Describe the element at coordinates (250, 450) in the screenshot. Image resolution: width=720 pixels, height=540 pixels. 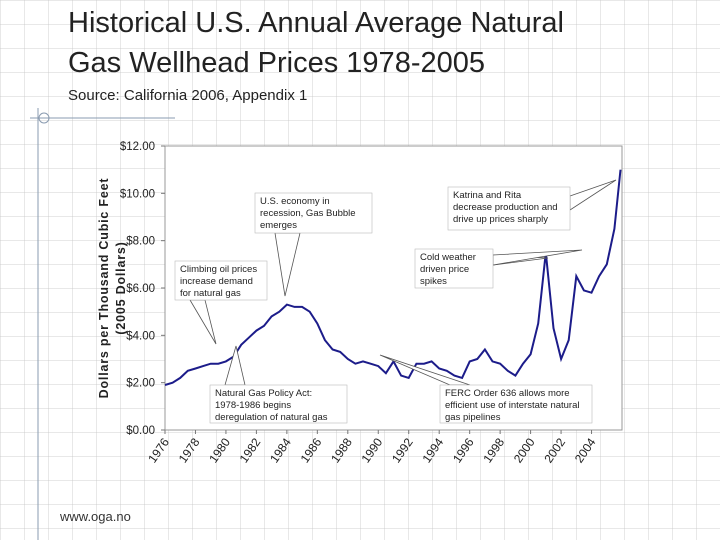
I see `x-tick-label: 1982` at that location.